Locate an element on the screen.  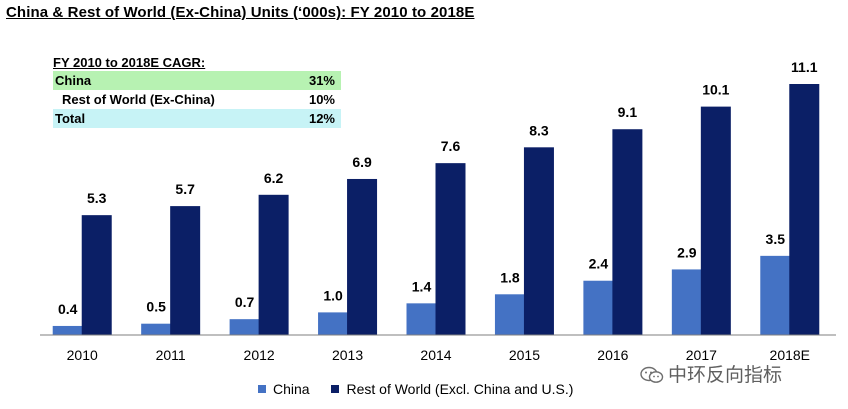
data-label: 0.5 is located at coordinates (156, 307).